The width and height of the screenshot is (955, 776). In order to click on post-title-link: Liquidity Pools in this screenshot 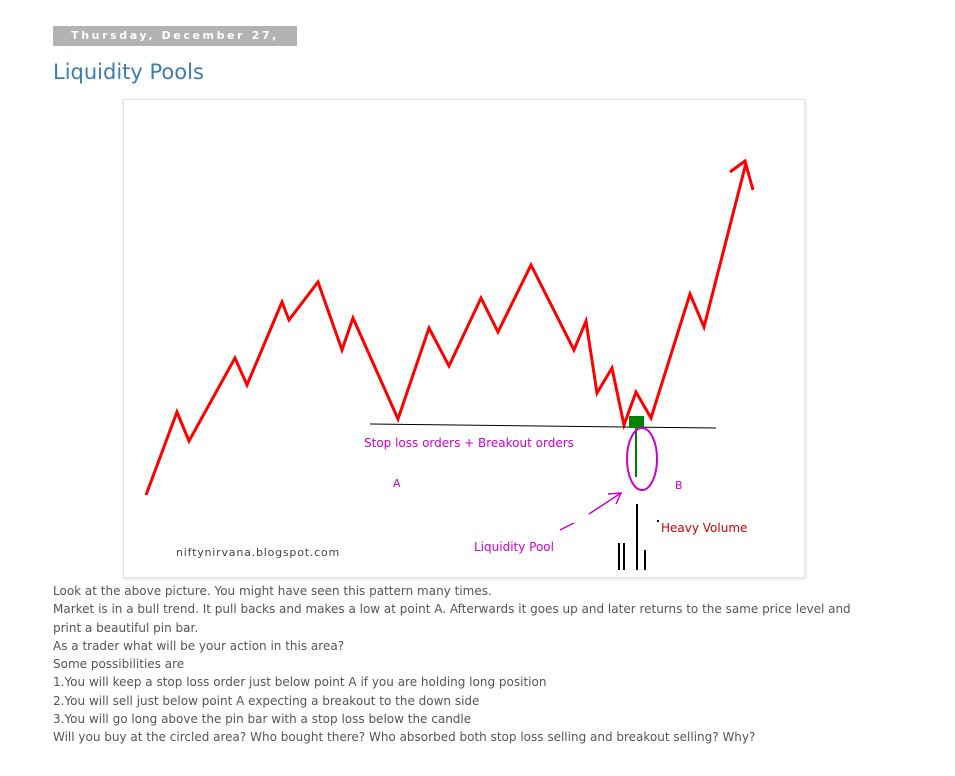, I will do `click(128, 72)`.